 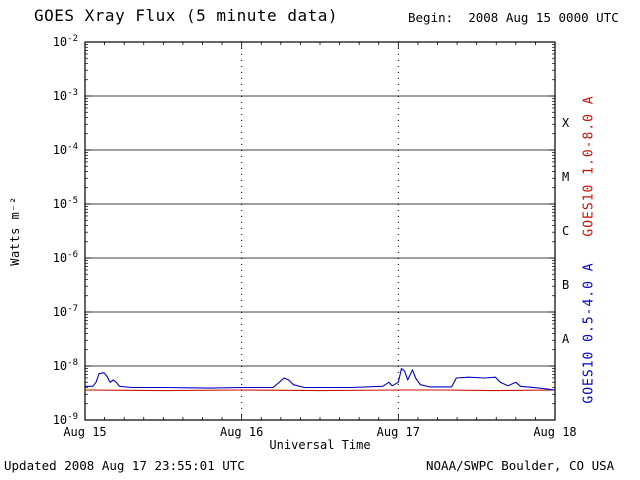 What do you see at coordinates (565, 285) in the screenshot?
I see `flux-class-label: B` at bounding box center [565, 285].